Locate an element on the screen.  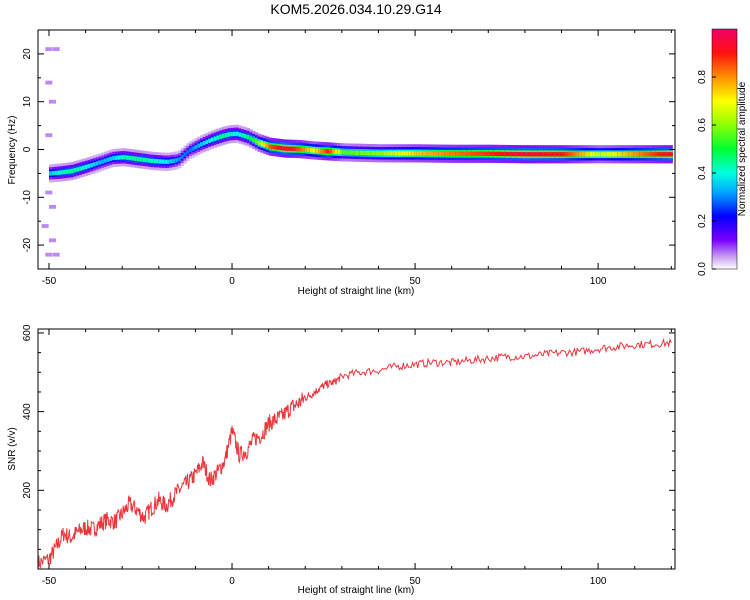
colorbar-tick-label: 0.0 is located at coordinates (702, 269).